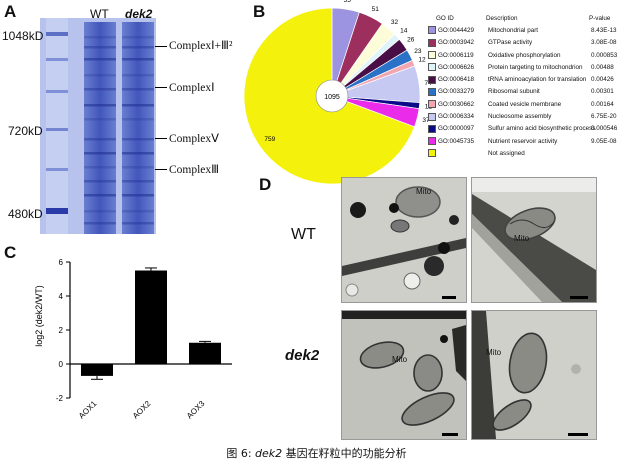 This screenshot has height=464, width=633. Describe the element at coordinates (348, 2) in the screenshot. I see `pie-slice-label: 55` at that location.